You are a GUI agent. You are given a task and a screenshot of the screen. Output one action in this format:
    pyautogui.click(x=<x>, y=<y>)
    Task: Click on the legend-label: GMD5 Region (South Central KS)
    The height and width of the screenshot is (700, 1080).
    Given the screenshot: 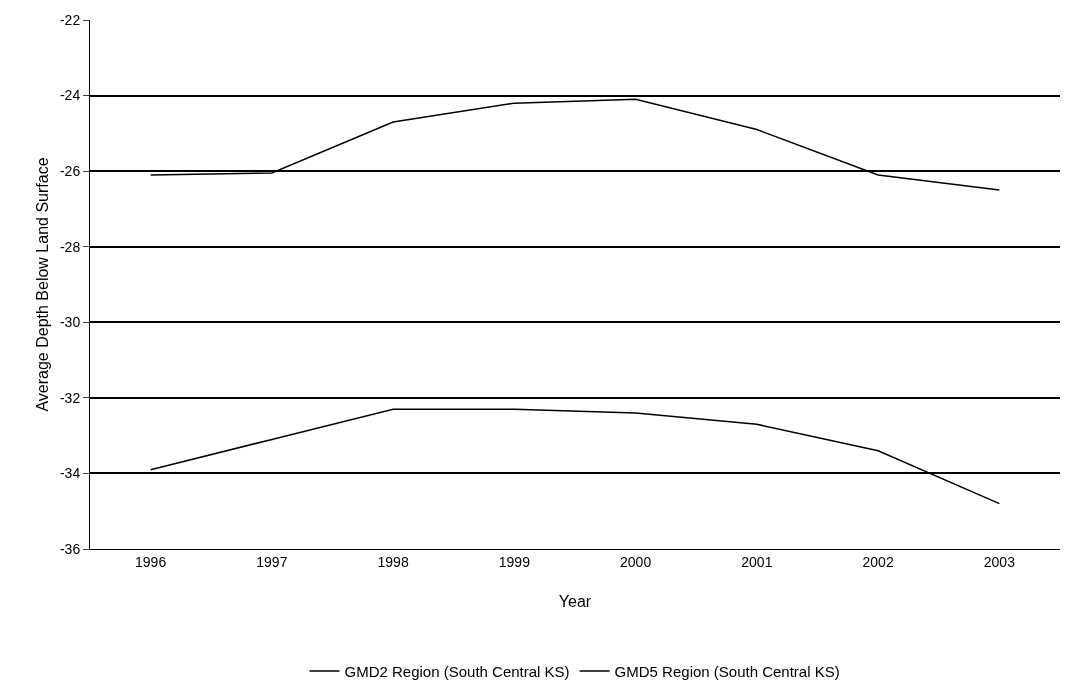 What is the action you would take?
    pyautogui.click(x=727, y=671)
    